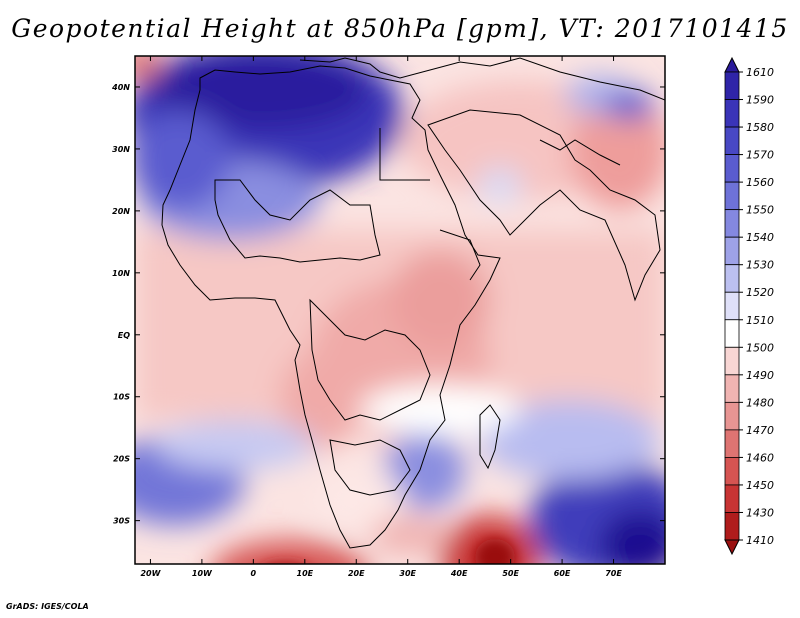 The width and height of the screenshot is (800, 618). I want to click on y-tick-label: 30N, so click(121, 149).